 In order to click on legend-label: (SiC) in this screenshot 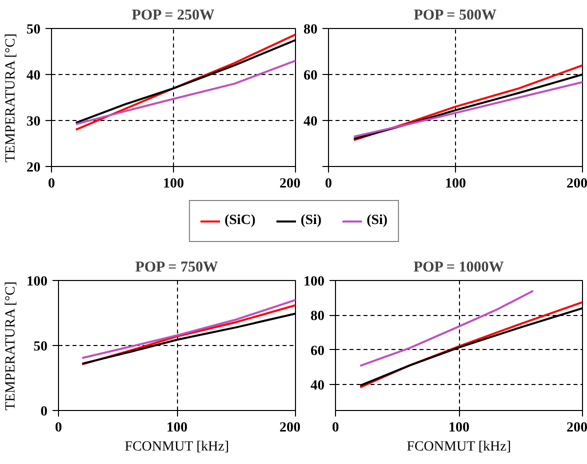, I will do `click(240, 221)`.